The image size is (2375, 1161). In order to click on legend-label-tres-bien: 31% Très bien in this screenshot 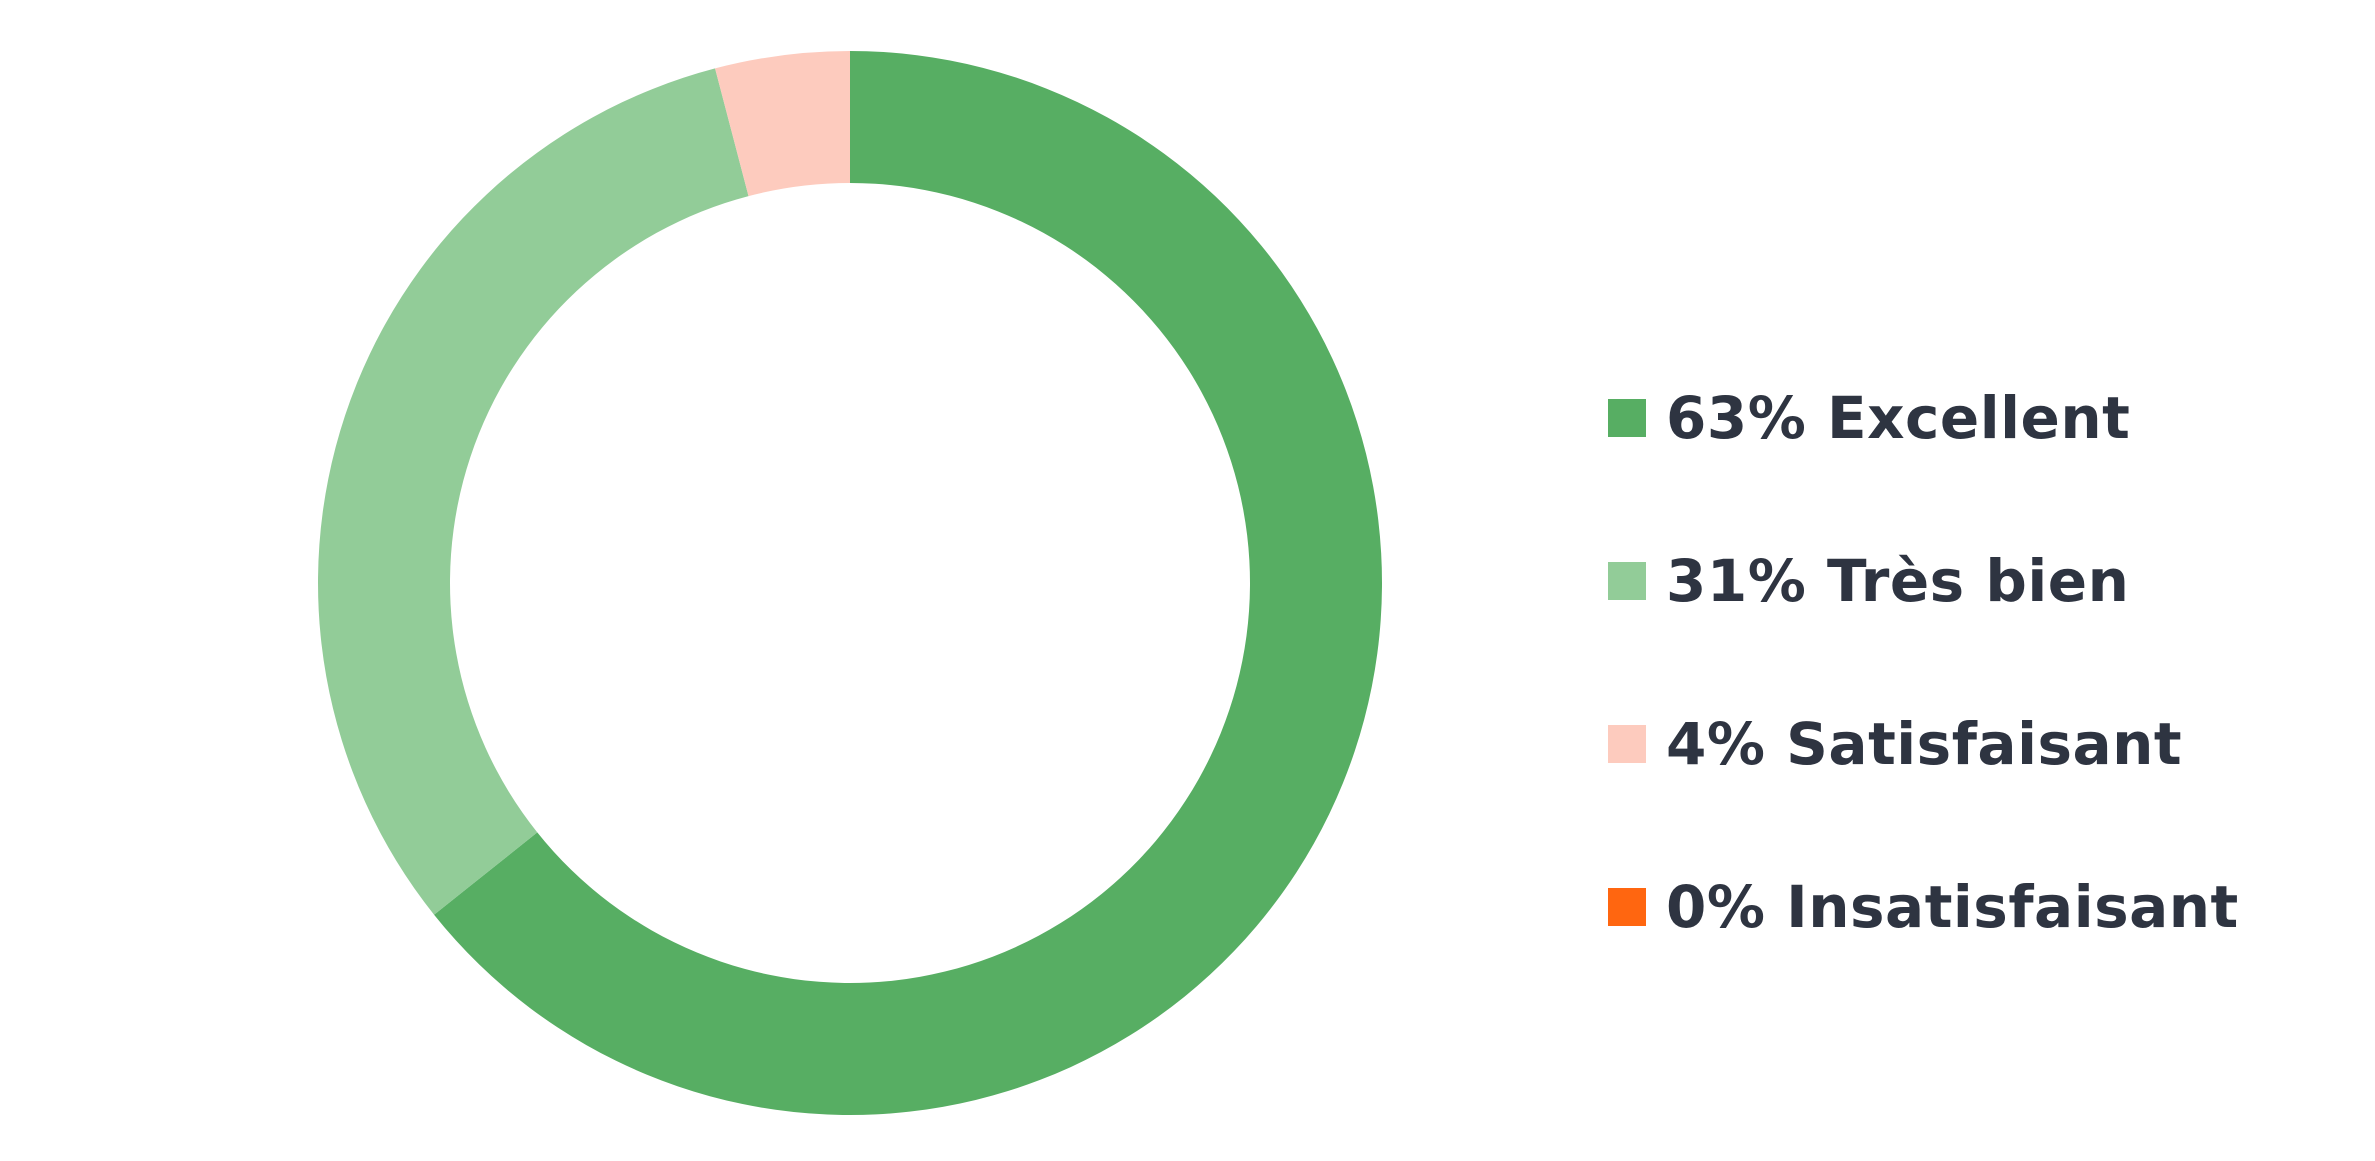, I will do `click(1898, 580)`.